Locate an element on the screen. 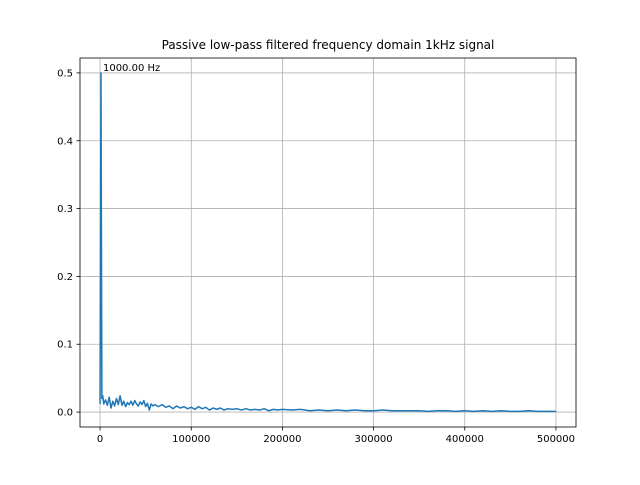 This screenshot has height=485, width=640. x-axis: 0 100000 200000 300000 400000 500000 is located at coordinates (336, 436).